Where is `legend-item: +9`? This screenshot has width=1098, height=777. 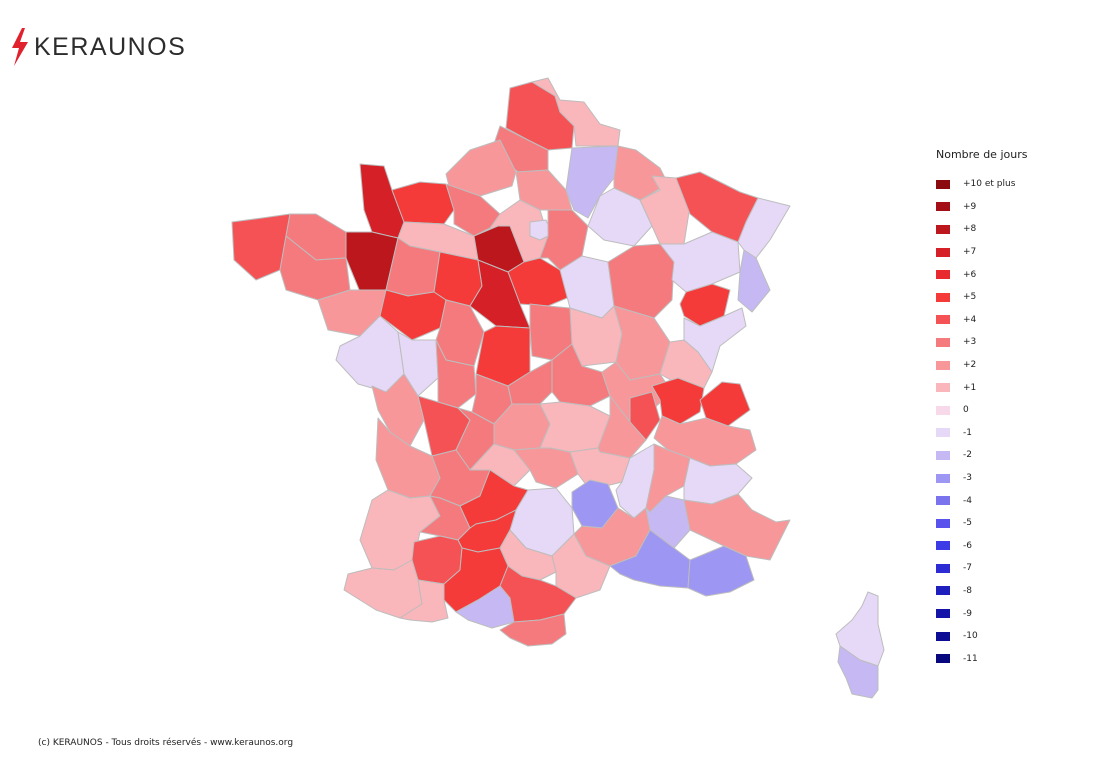 legend-item: +9 is located at coordinates (981, 207).